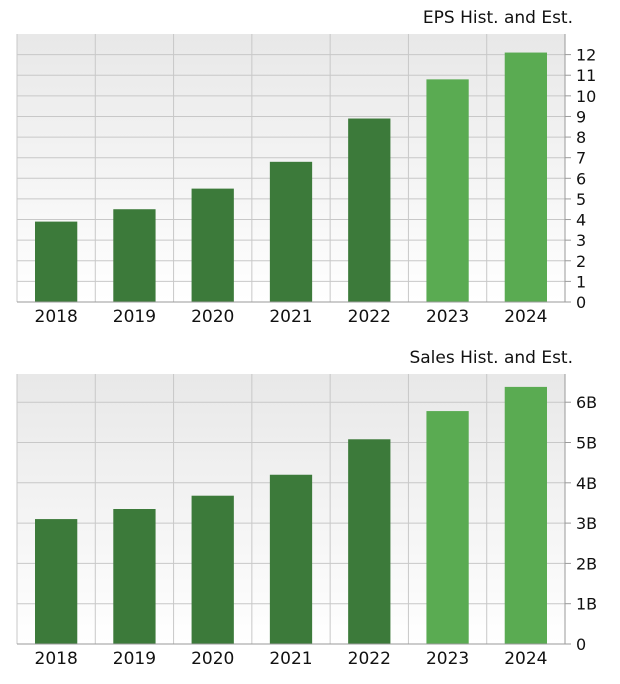 The width and height of the screenshot is (620, 684). I want to click on sales-x-tick-label: 2022, so click(369, 659).